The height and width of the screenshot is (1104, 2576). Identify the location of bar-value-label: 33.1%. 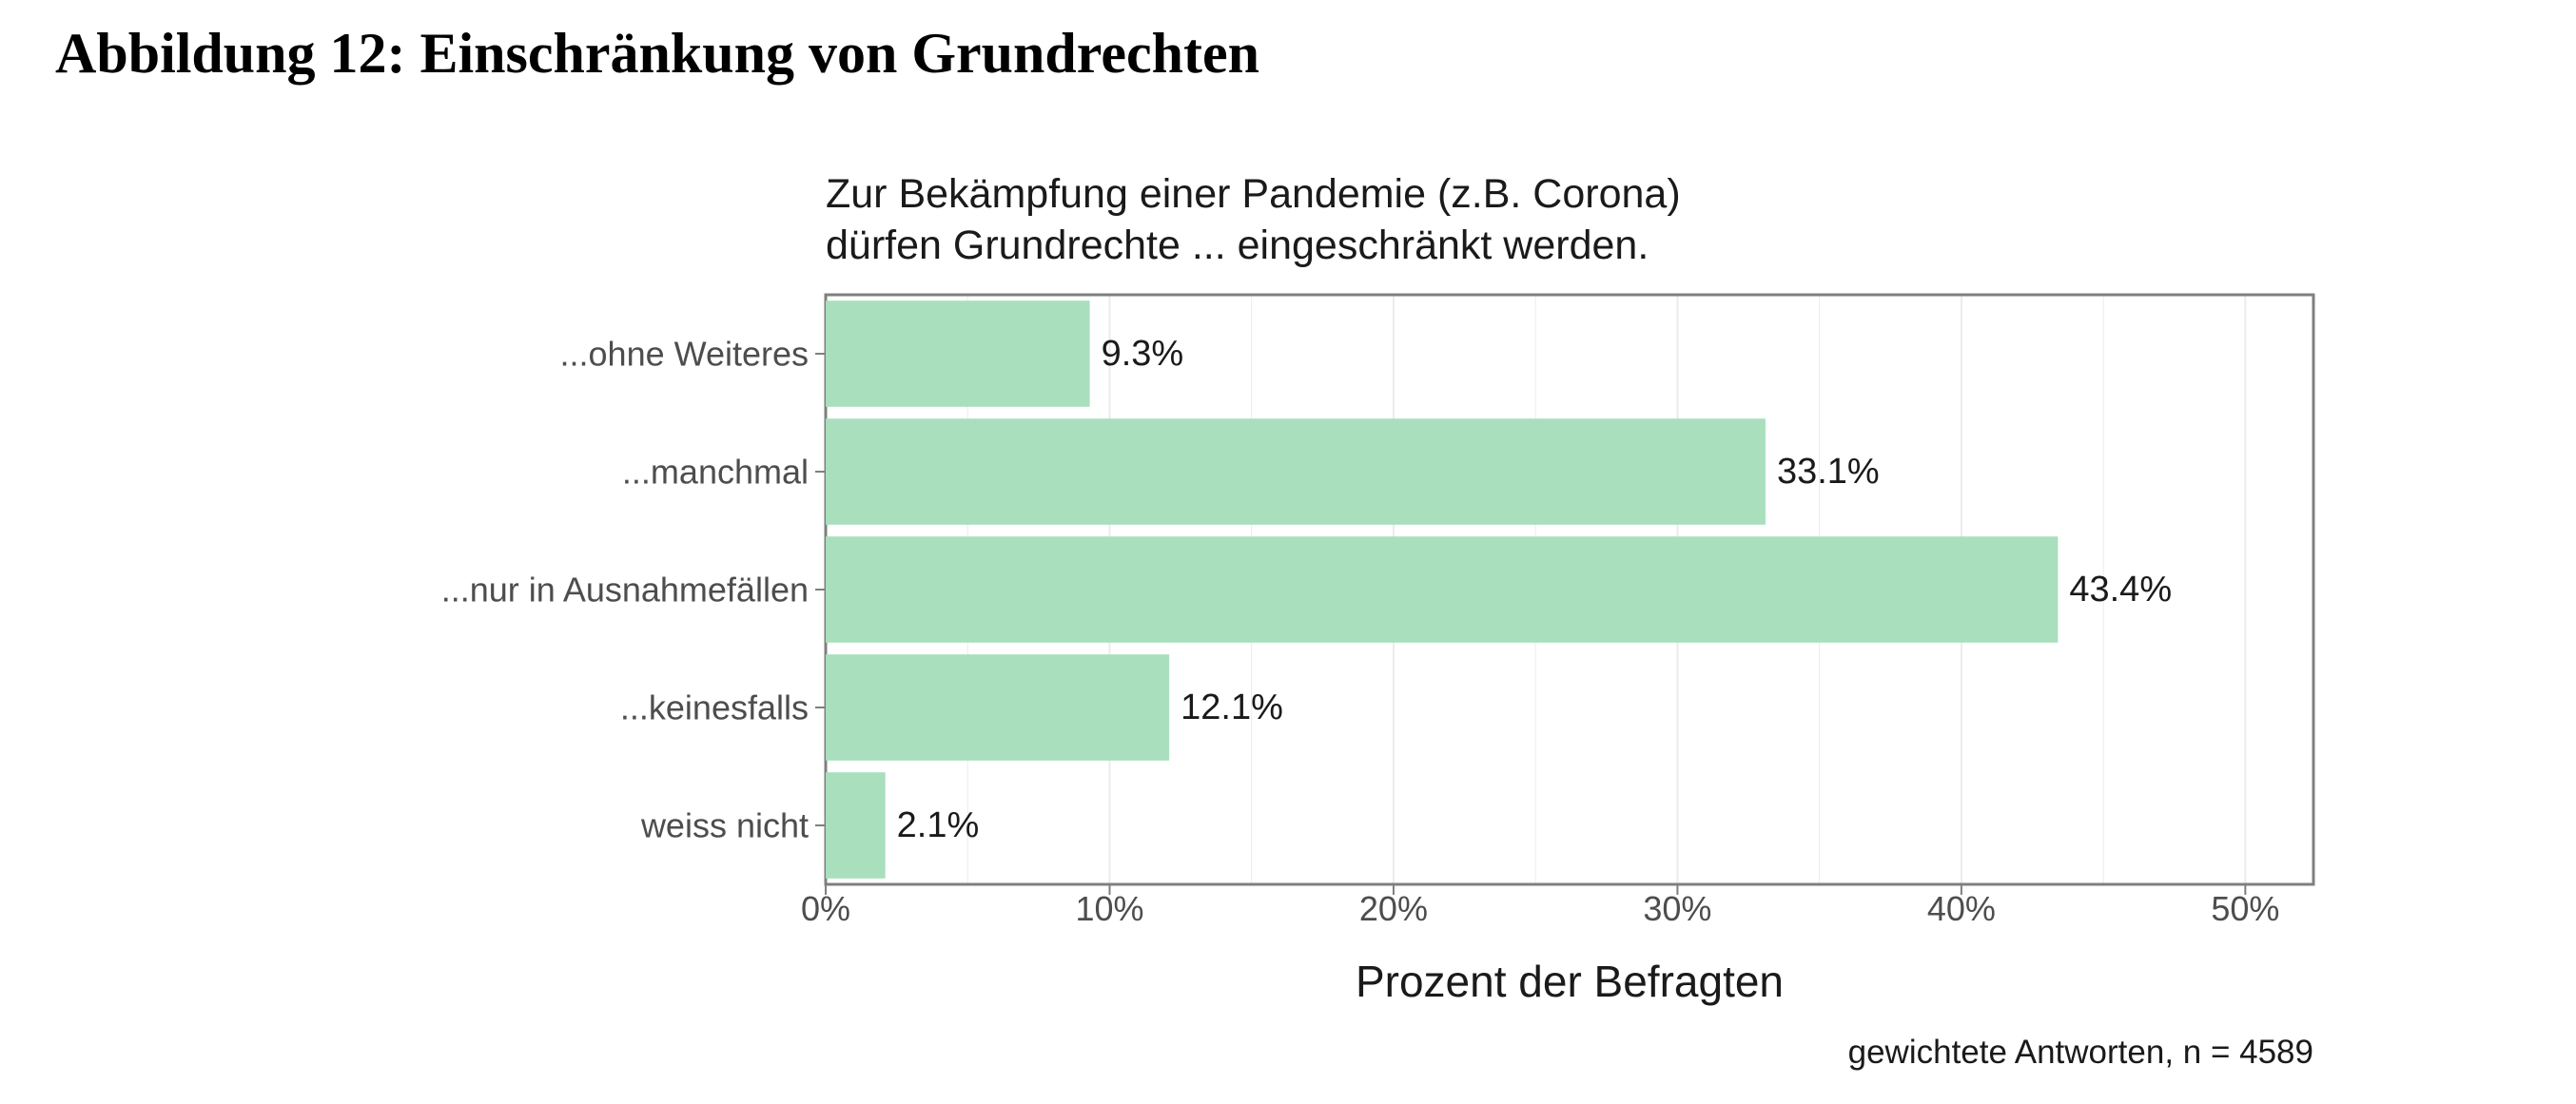
(1829, 472).